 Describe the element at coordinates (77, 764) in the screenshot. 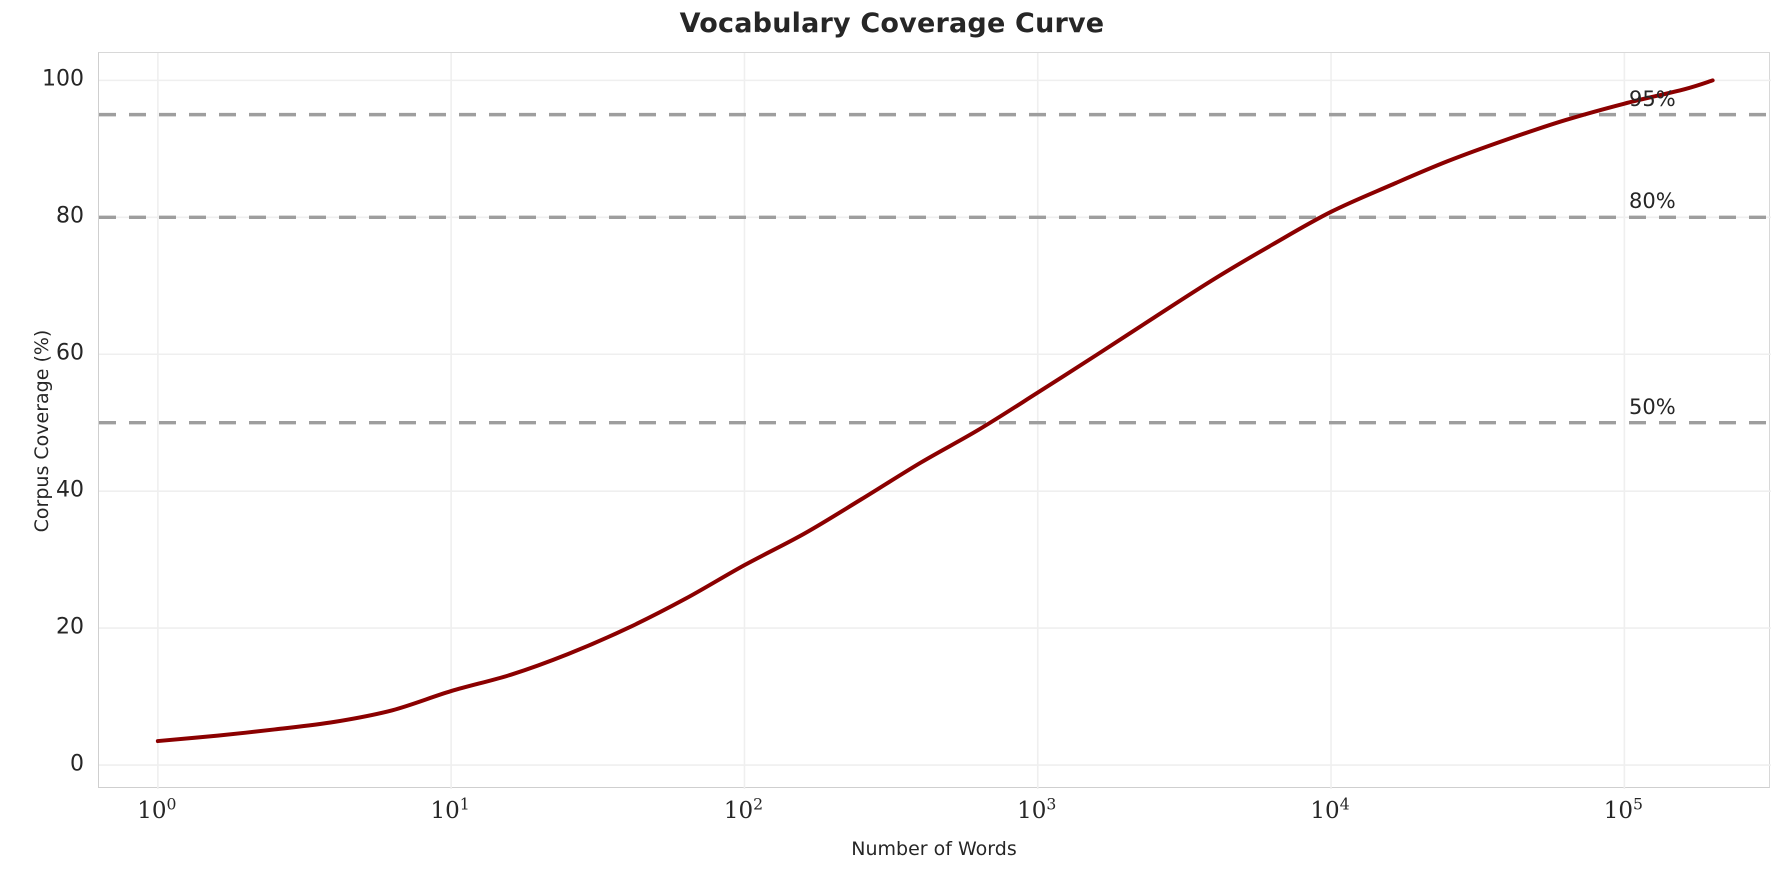

I see `y-tick-label-0: 0` at that location.